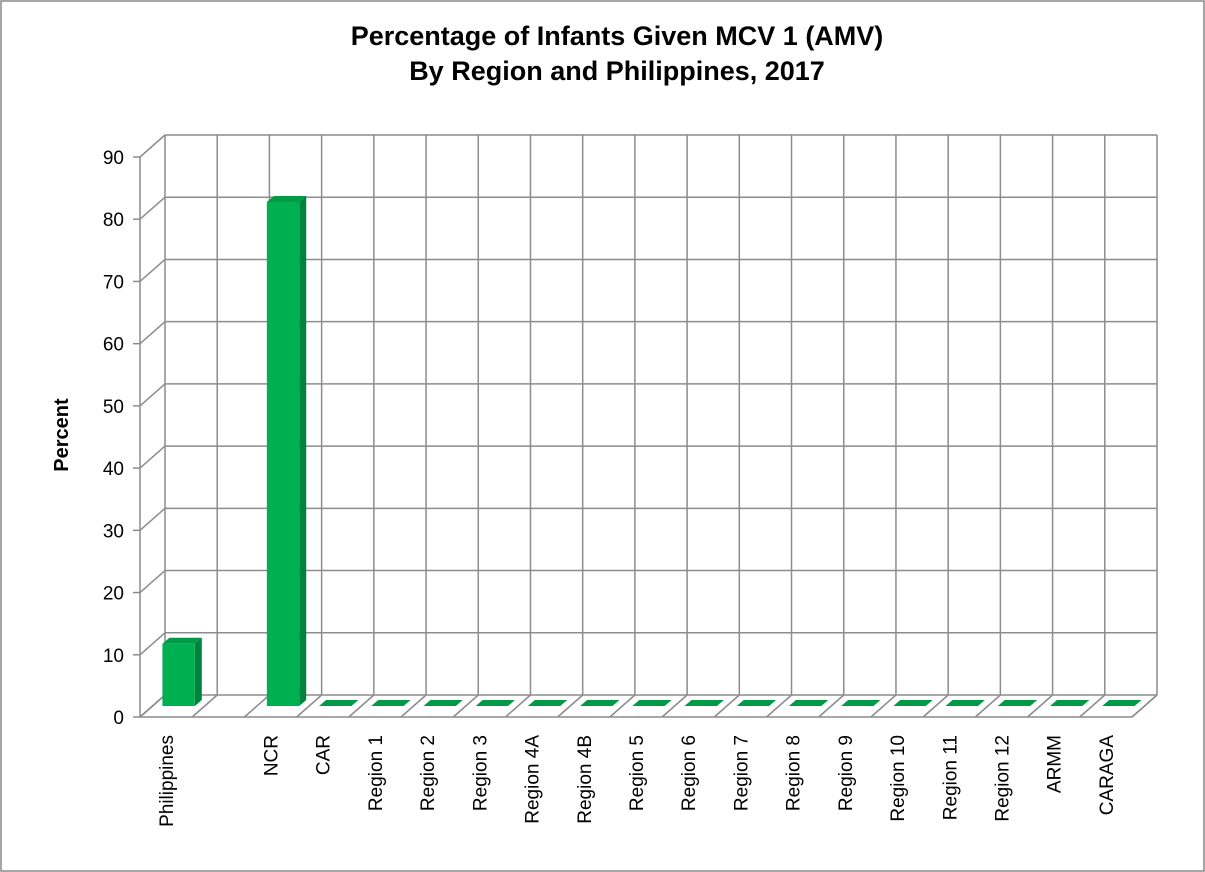 The height and width of the screenshot is (872, 1205). I want to click on y-axis-label: Percent, so click(62, 435).